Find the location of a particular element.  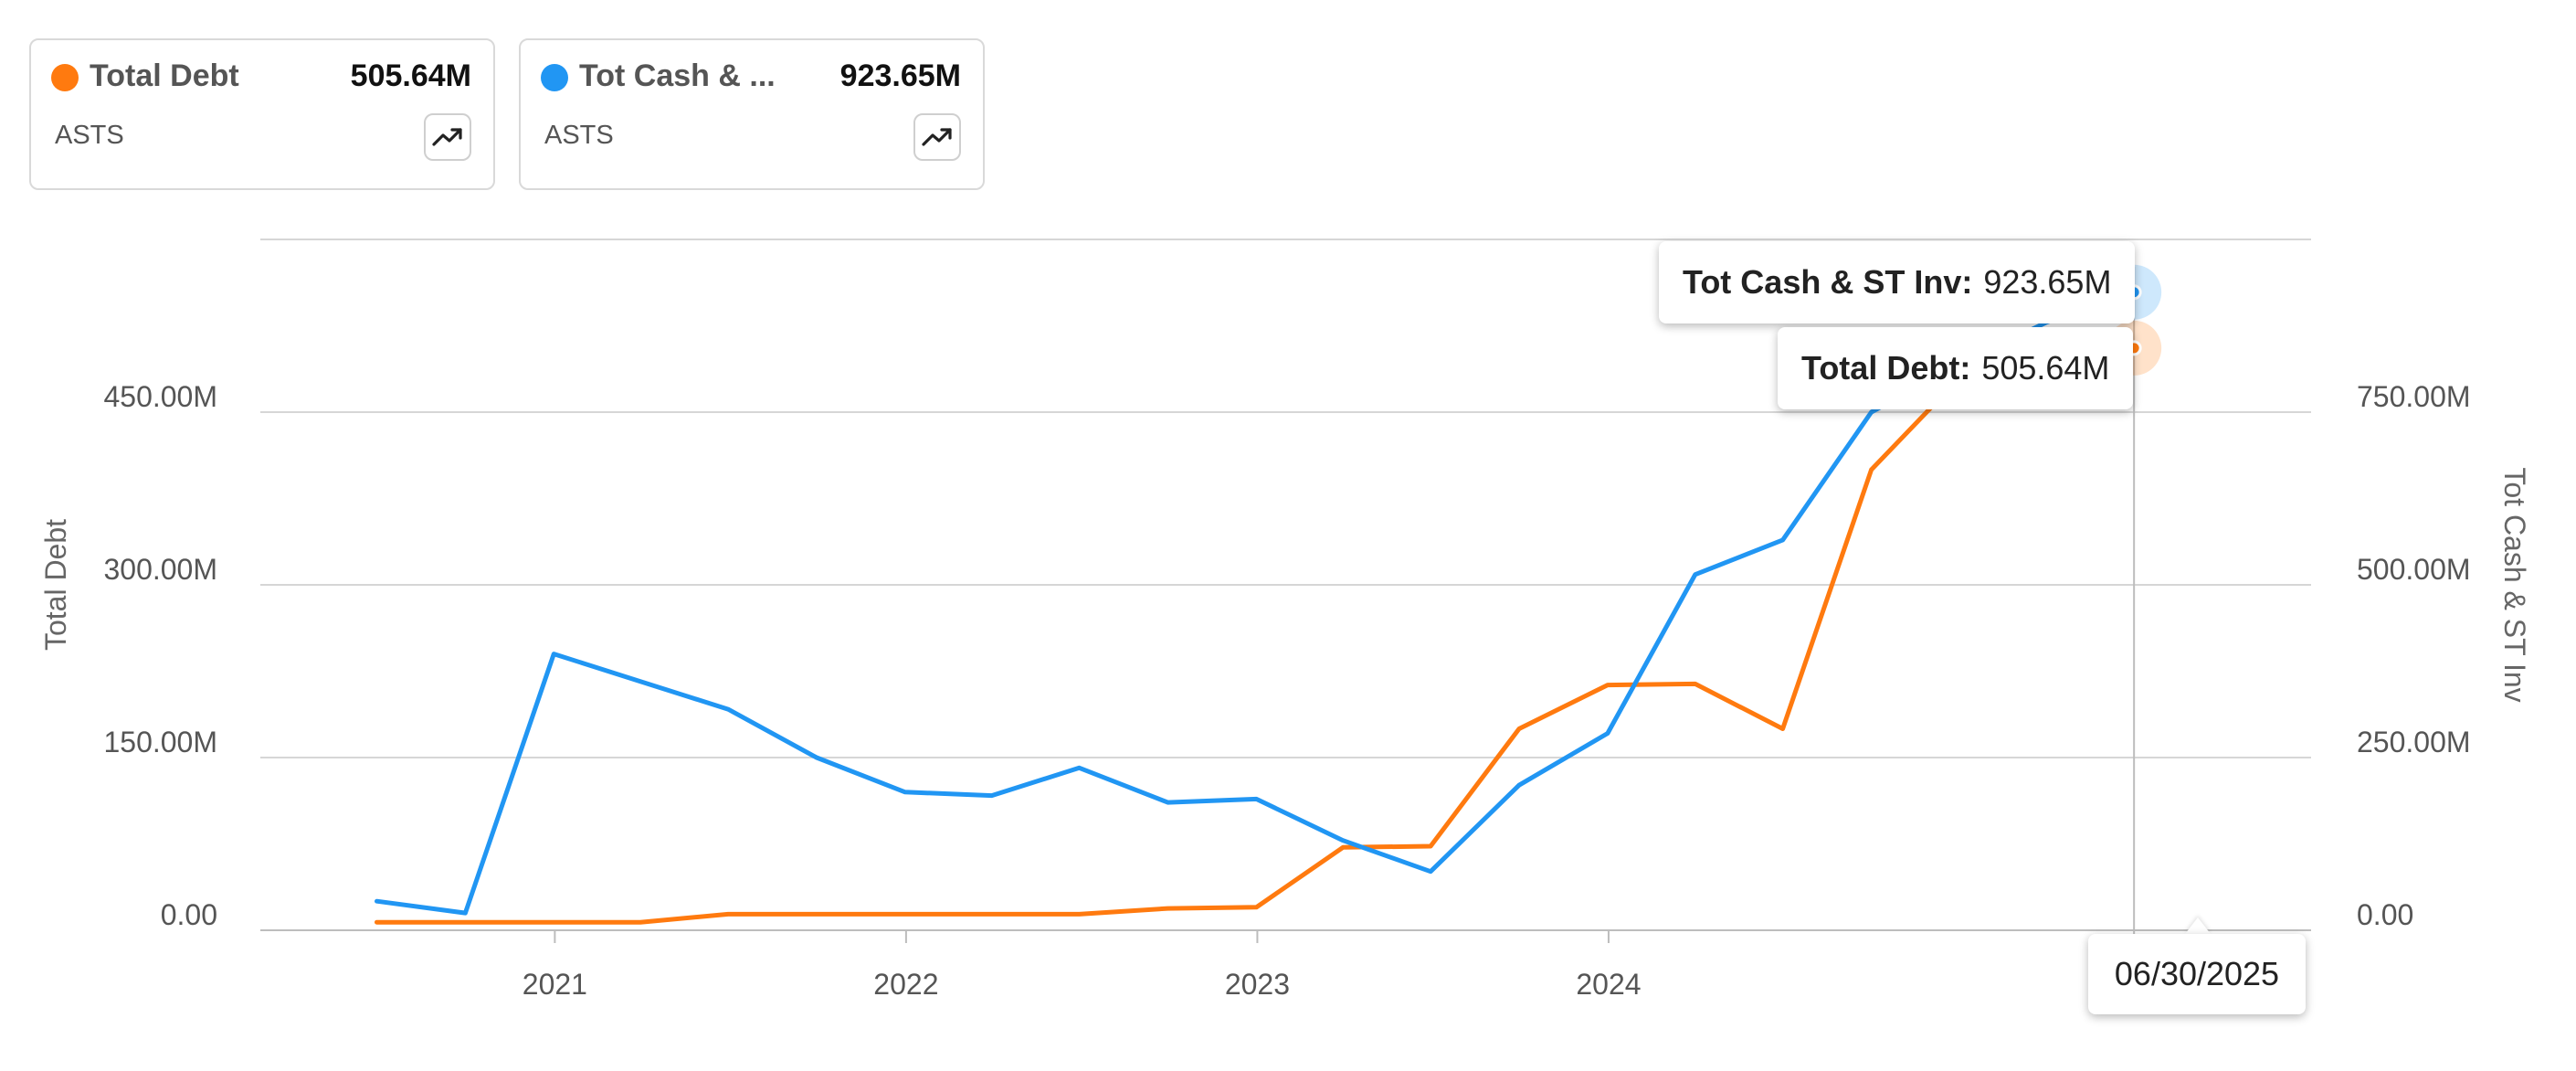

right-y-tick-label: 500.00M is located at coordinates (2414, 570).